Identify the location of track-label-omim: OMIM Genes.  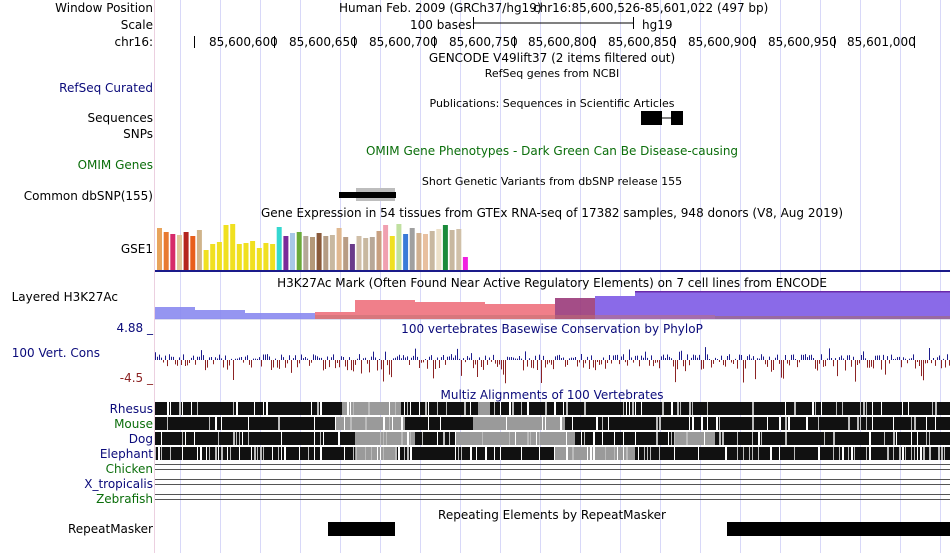
(115, 165).